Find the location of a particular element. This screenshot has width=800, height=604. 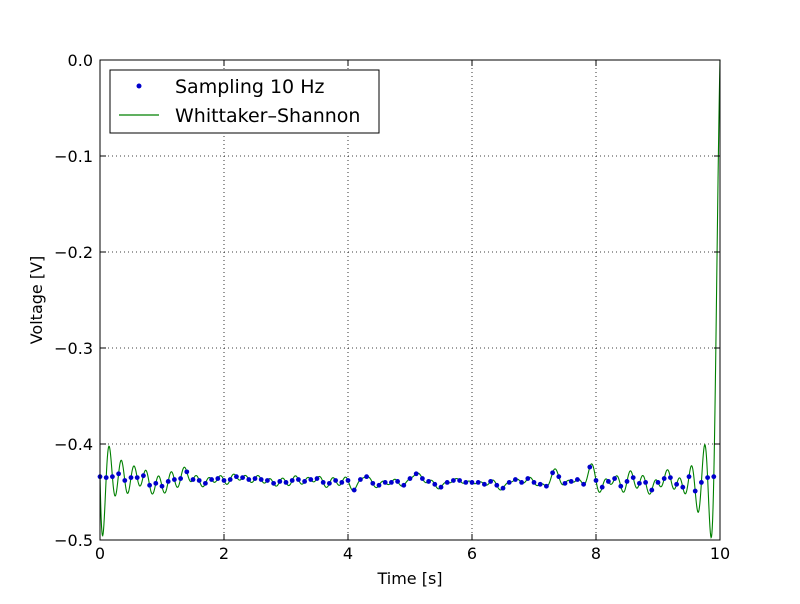

x-tick-label: 8 is located at coordinates (596, 553).